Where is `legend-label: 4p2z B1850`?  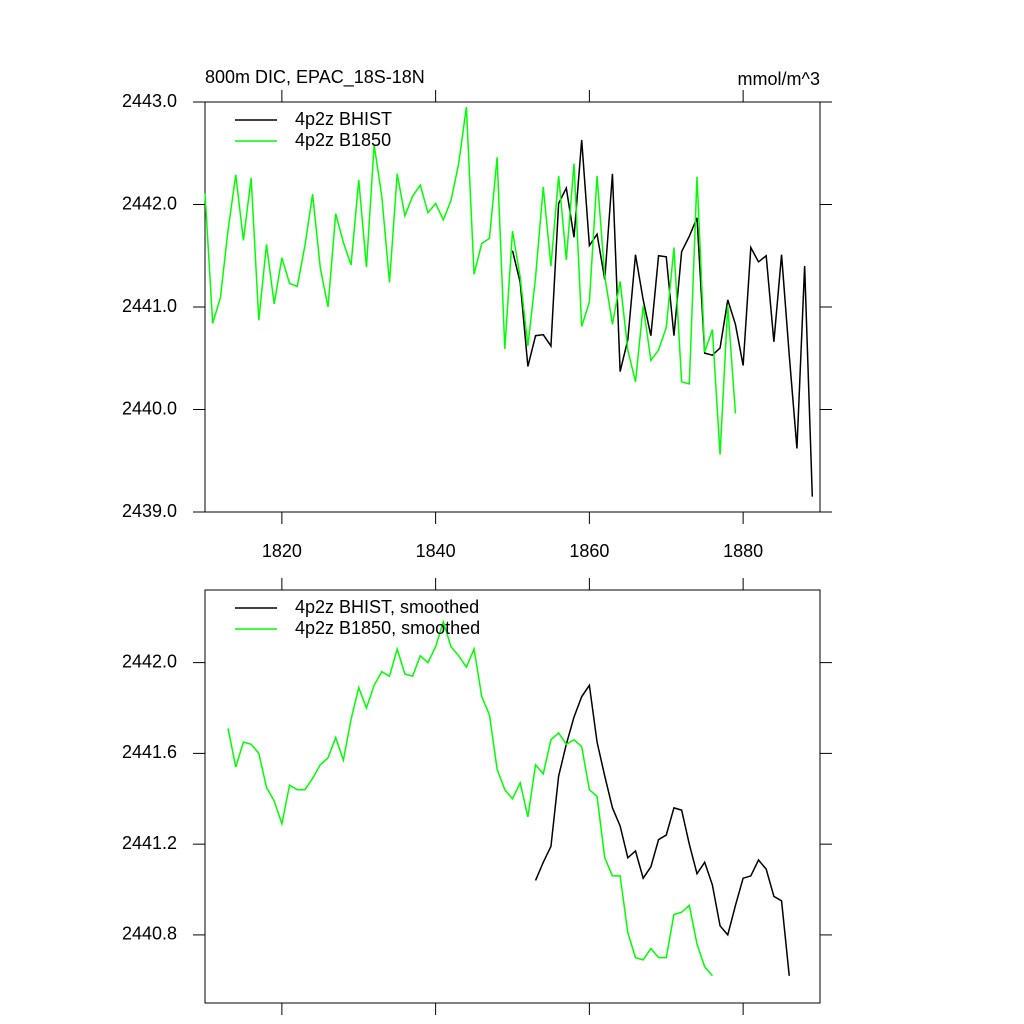
legend-label: 4p2z B1850 is located at coordinates (343, 140).